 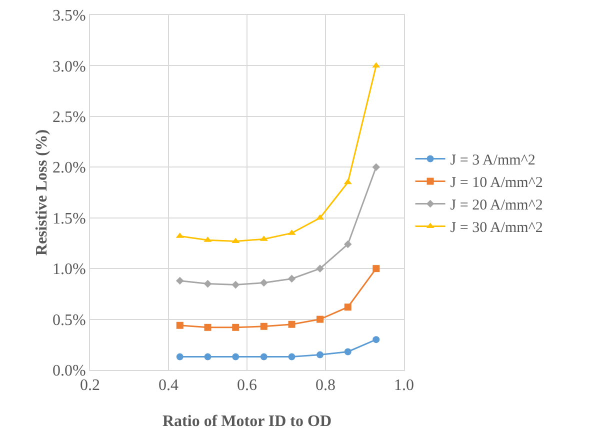 What do you see at coordinates (69, 371) in the screenshot?
I see `y-tick-label: 0.0%` at bounding box center [69, 371].